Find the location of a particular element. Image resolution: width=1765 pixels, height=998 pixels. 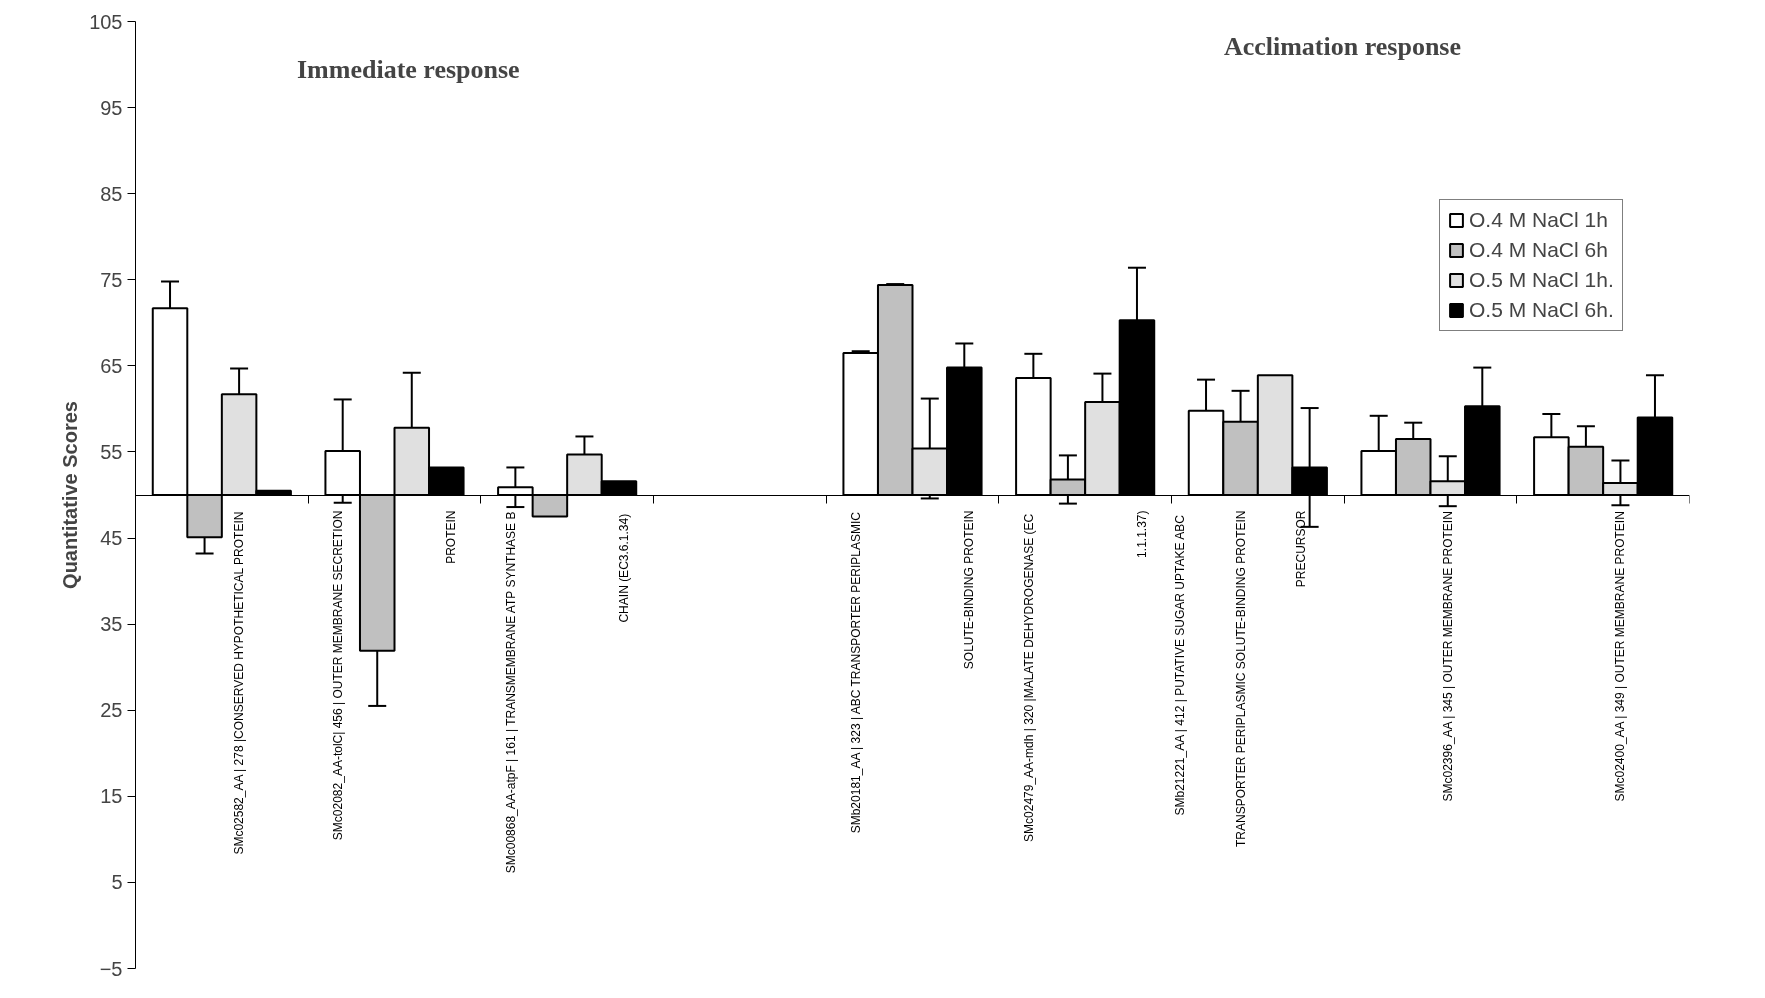

y-tick-label: −5 is located at coordinates (111, 968).